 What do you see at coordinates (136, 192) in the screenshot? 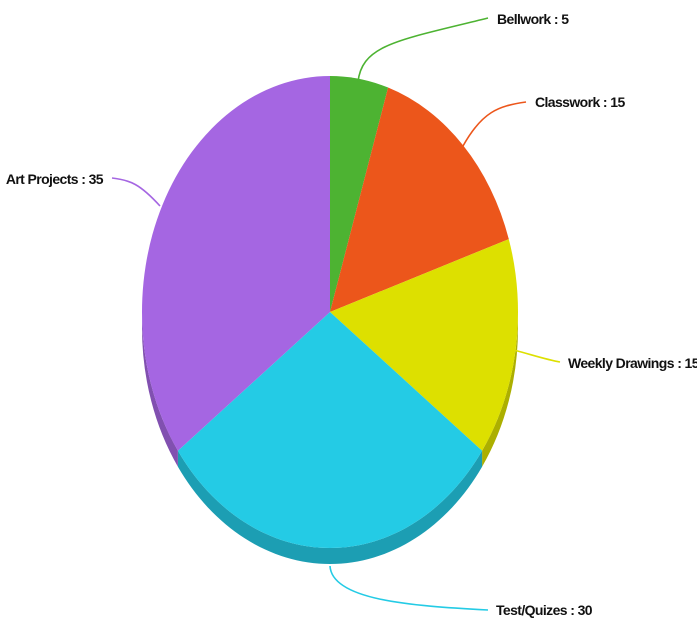
I see `leader-line-art-projects` at bounding box center [136, 192].